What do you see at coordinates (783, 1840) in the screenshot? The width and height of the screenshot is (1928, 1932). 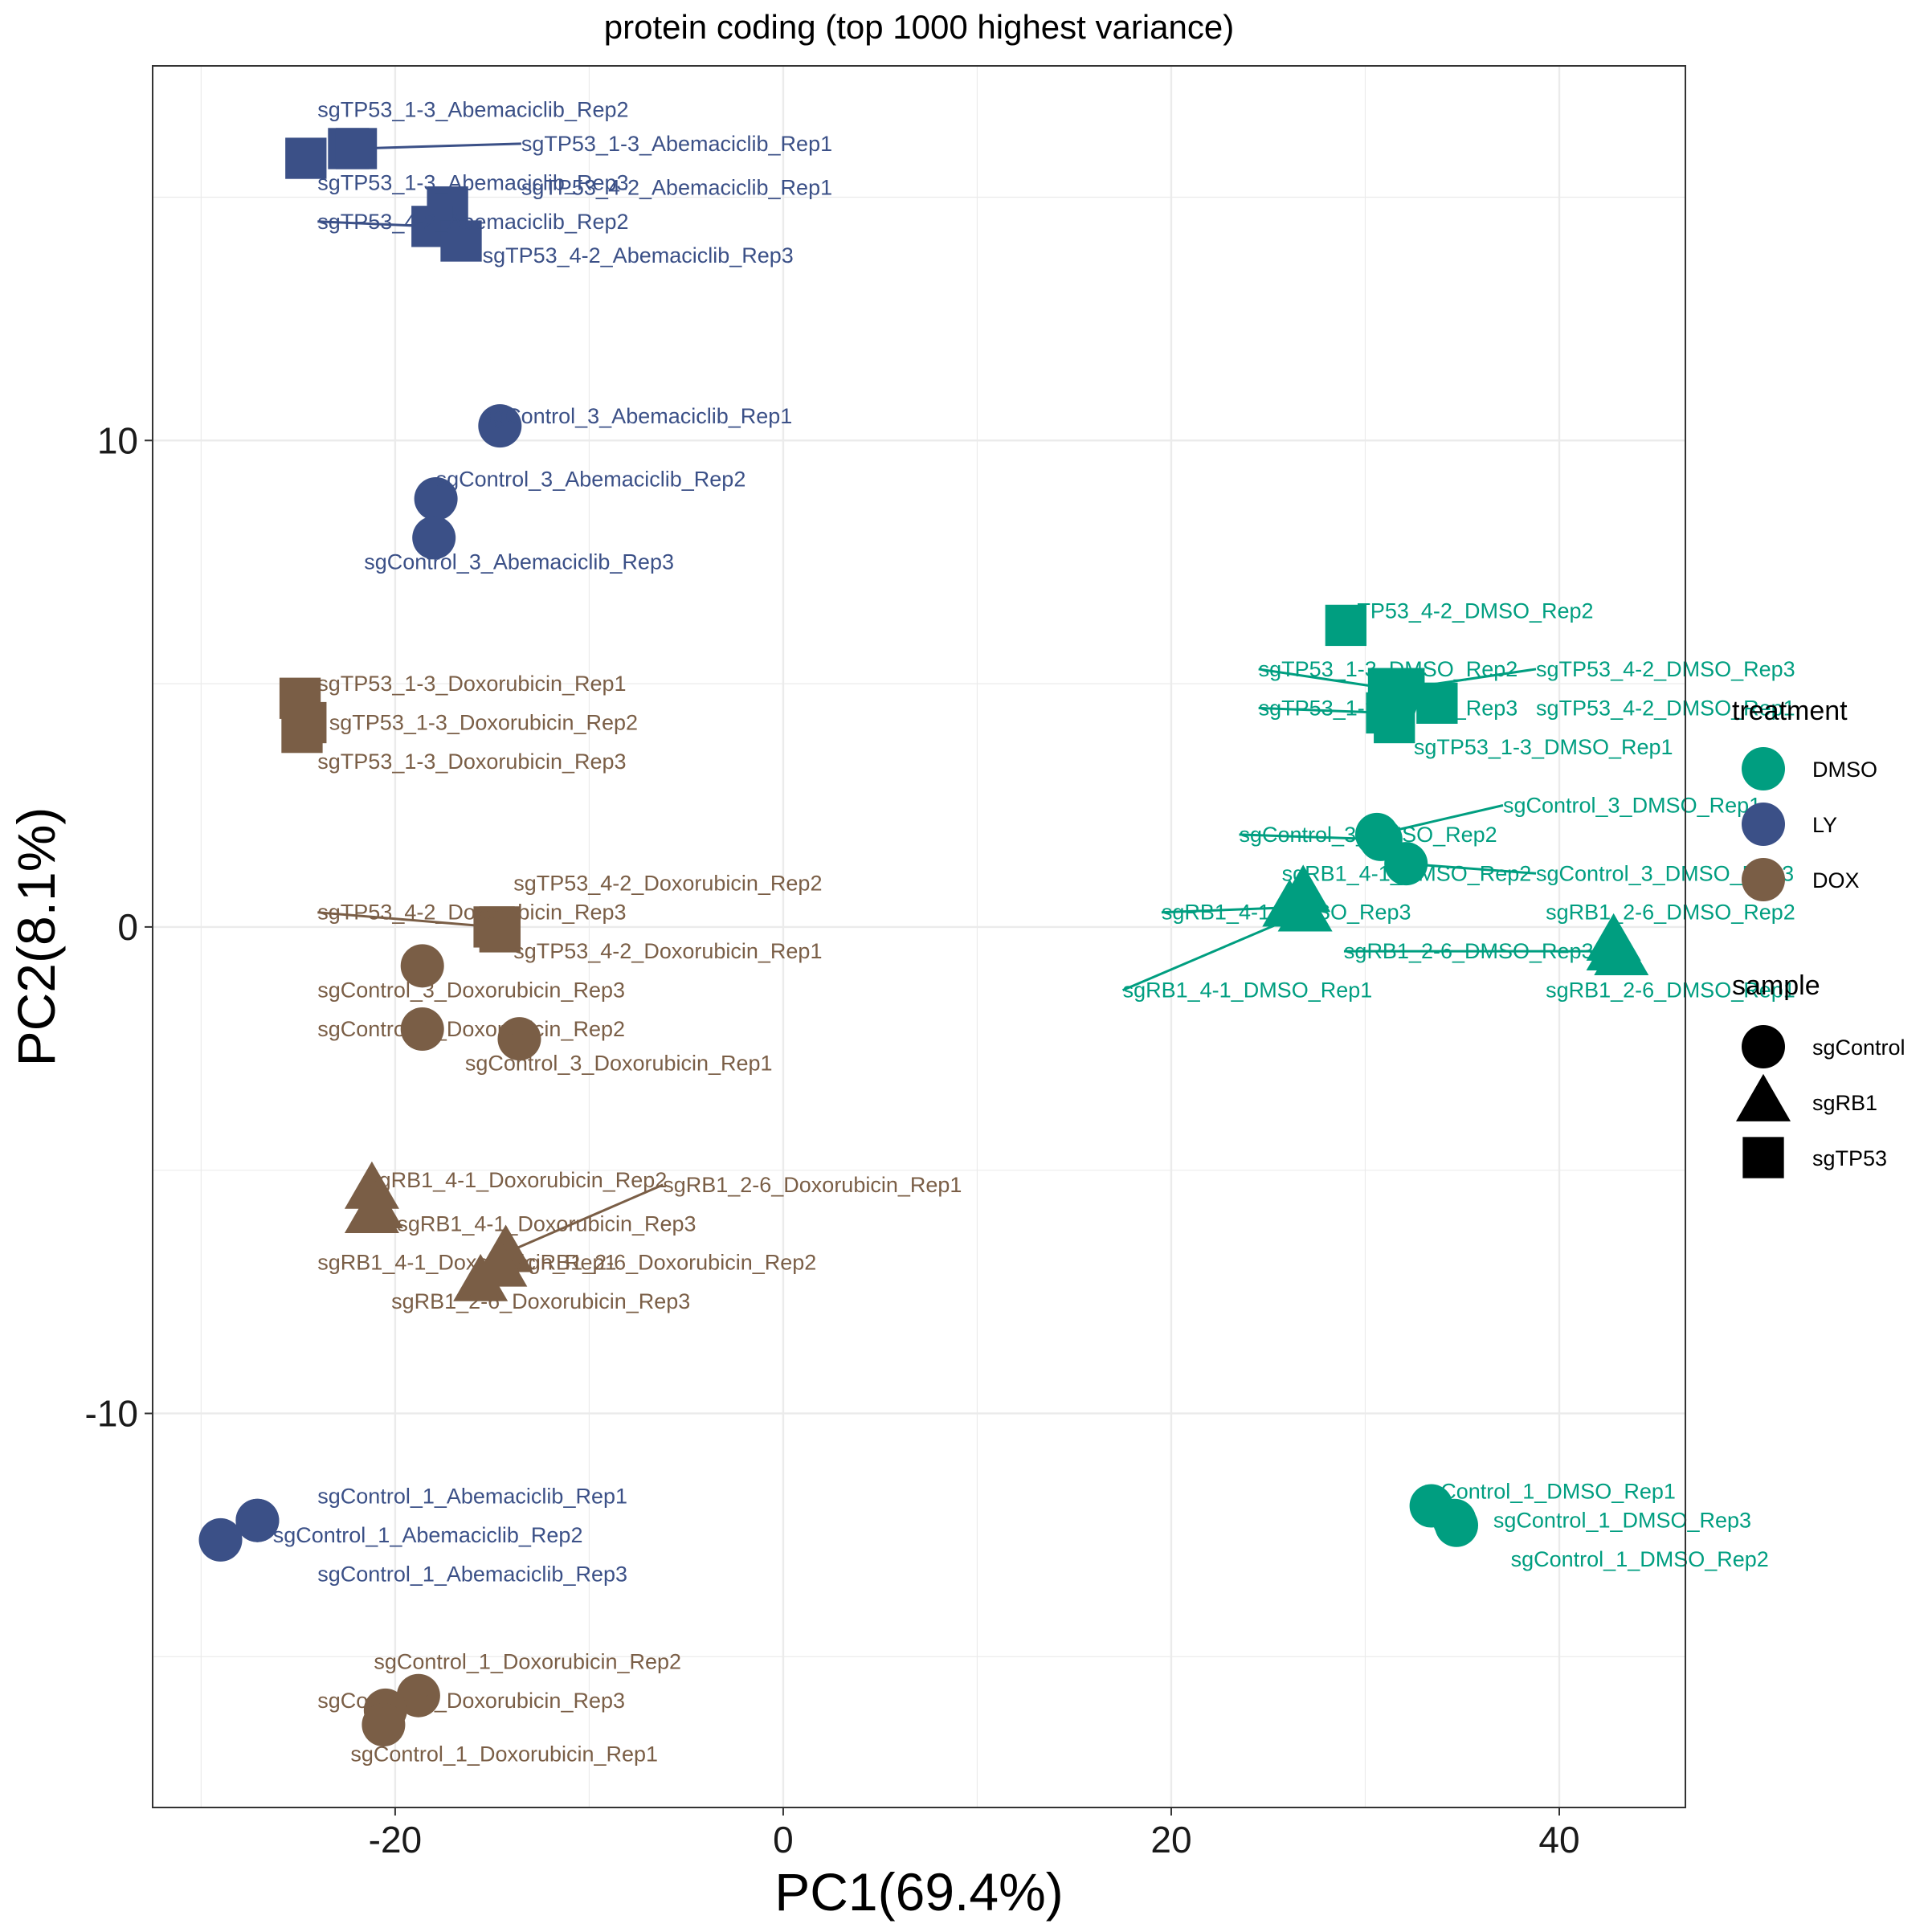 I see `x-tick-label: 0` at bounding box center [783, 1840].